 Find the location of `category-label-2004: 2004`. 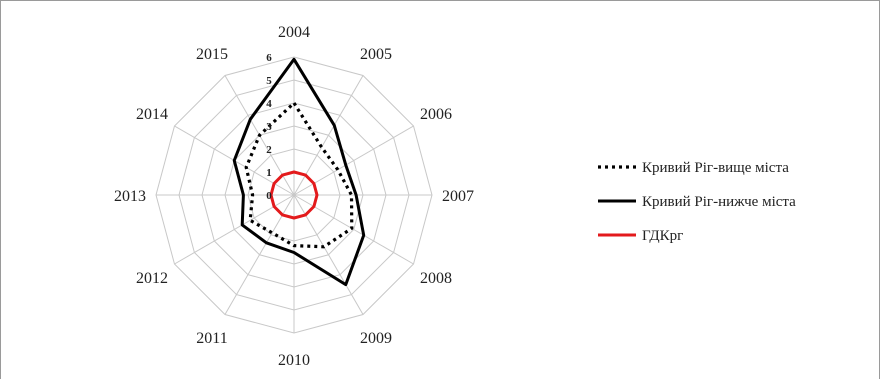

category-label-2004: 2004 is located at coordinates (294, 32).